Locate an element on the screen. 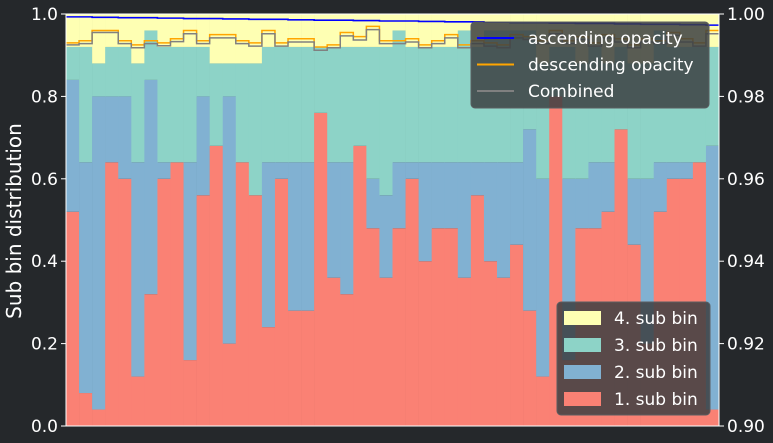  legend-bin-label: 4. sub bin is located at coordinates (656, 319).